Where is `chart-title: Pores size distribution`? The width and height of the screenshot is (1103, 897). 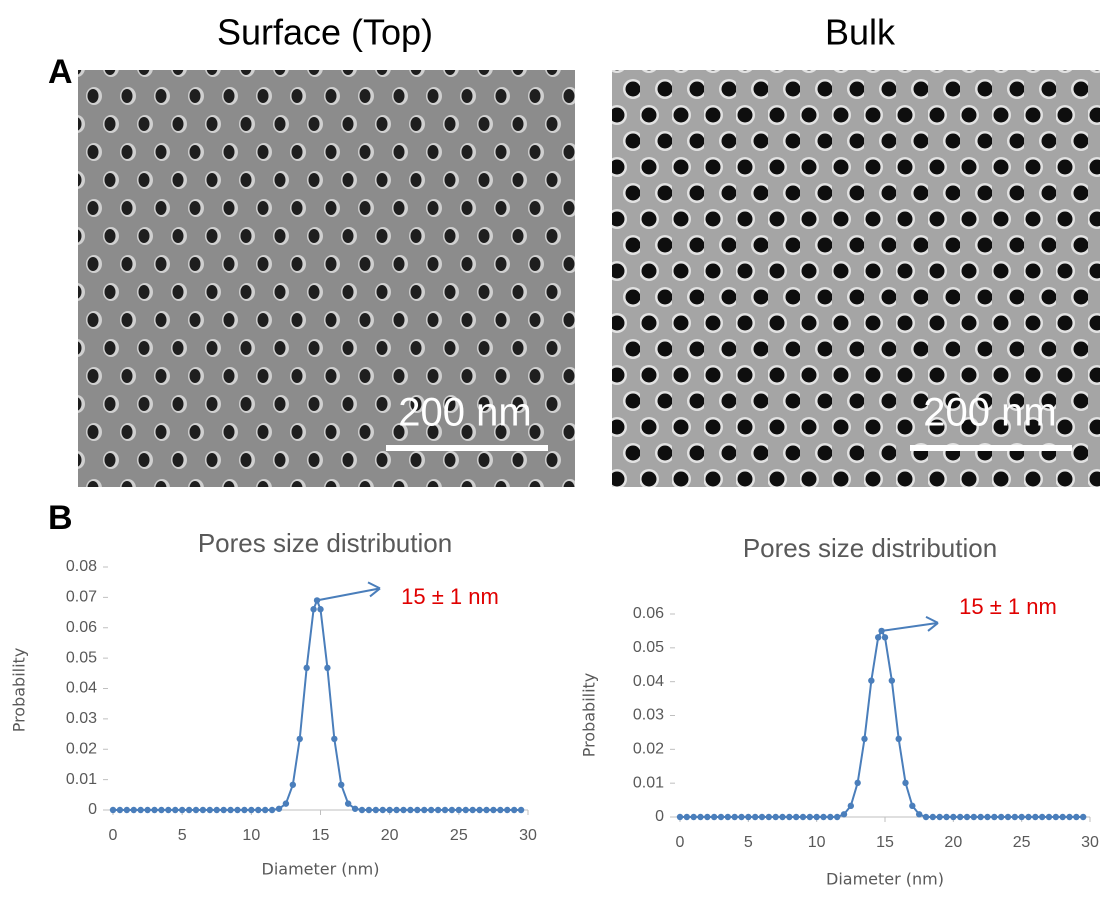
chart-title: Pores size distribution is located at coordinates (325, 543).